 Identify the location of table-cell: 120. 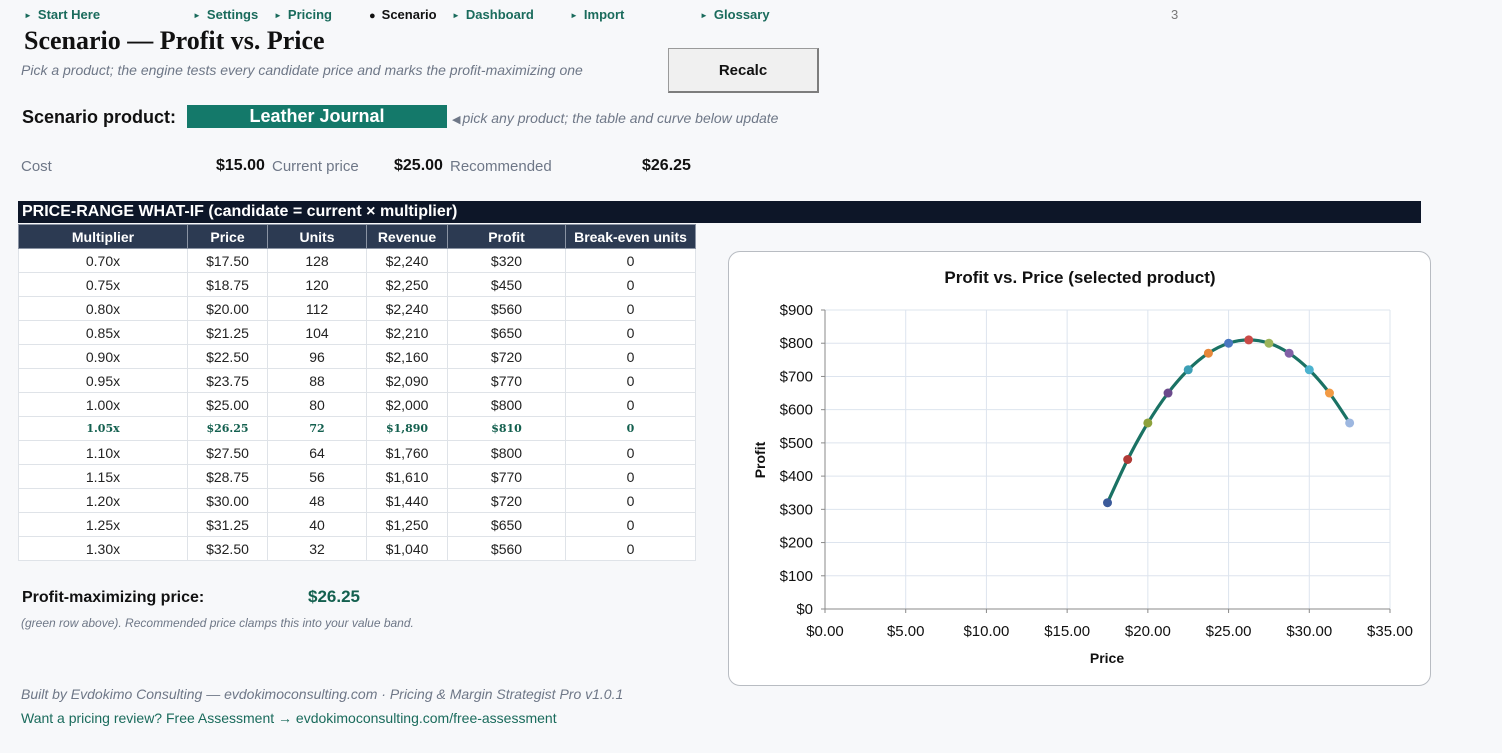
(317, 284).